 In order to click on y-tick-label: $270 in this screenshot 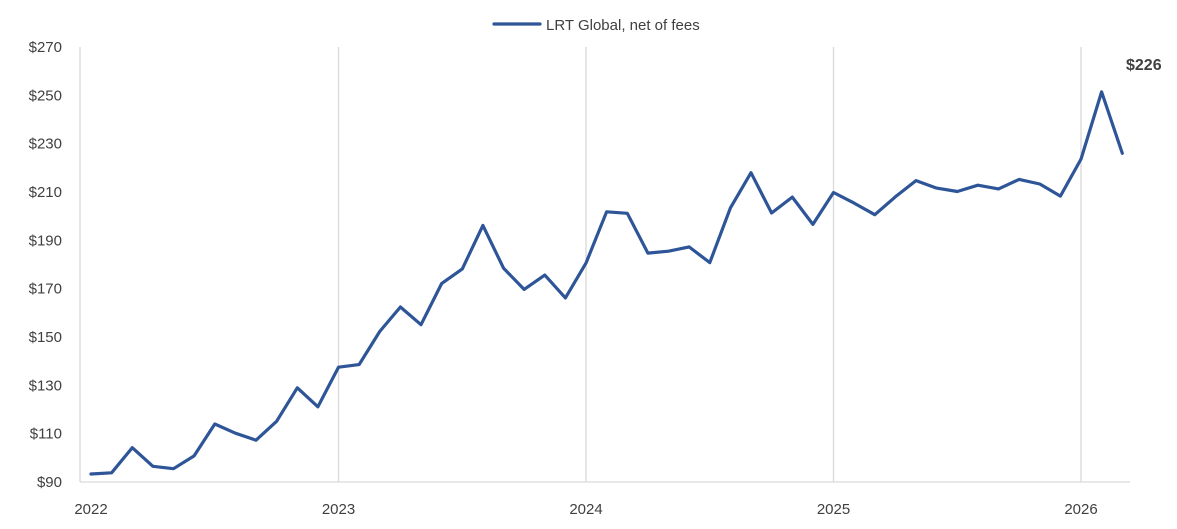, I will do `click(45, 47)`.